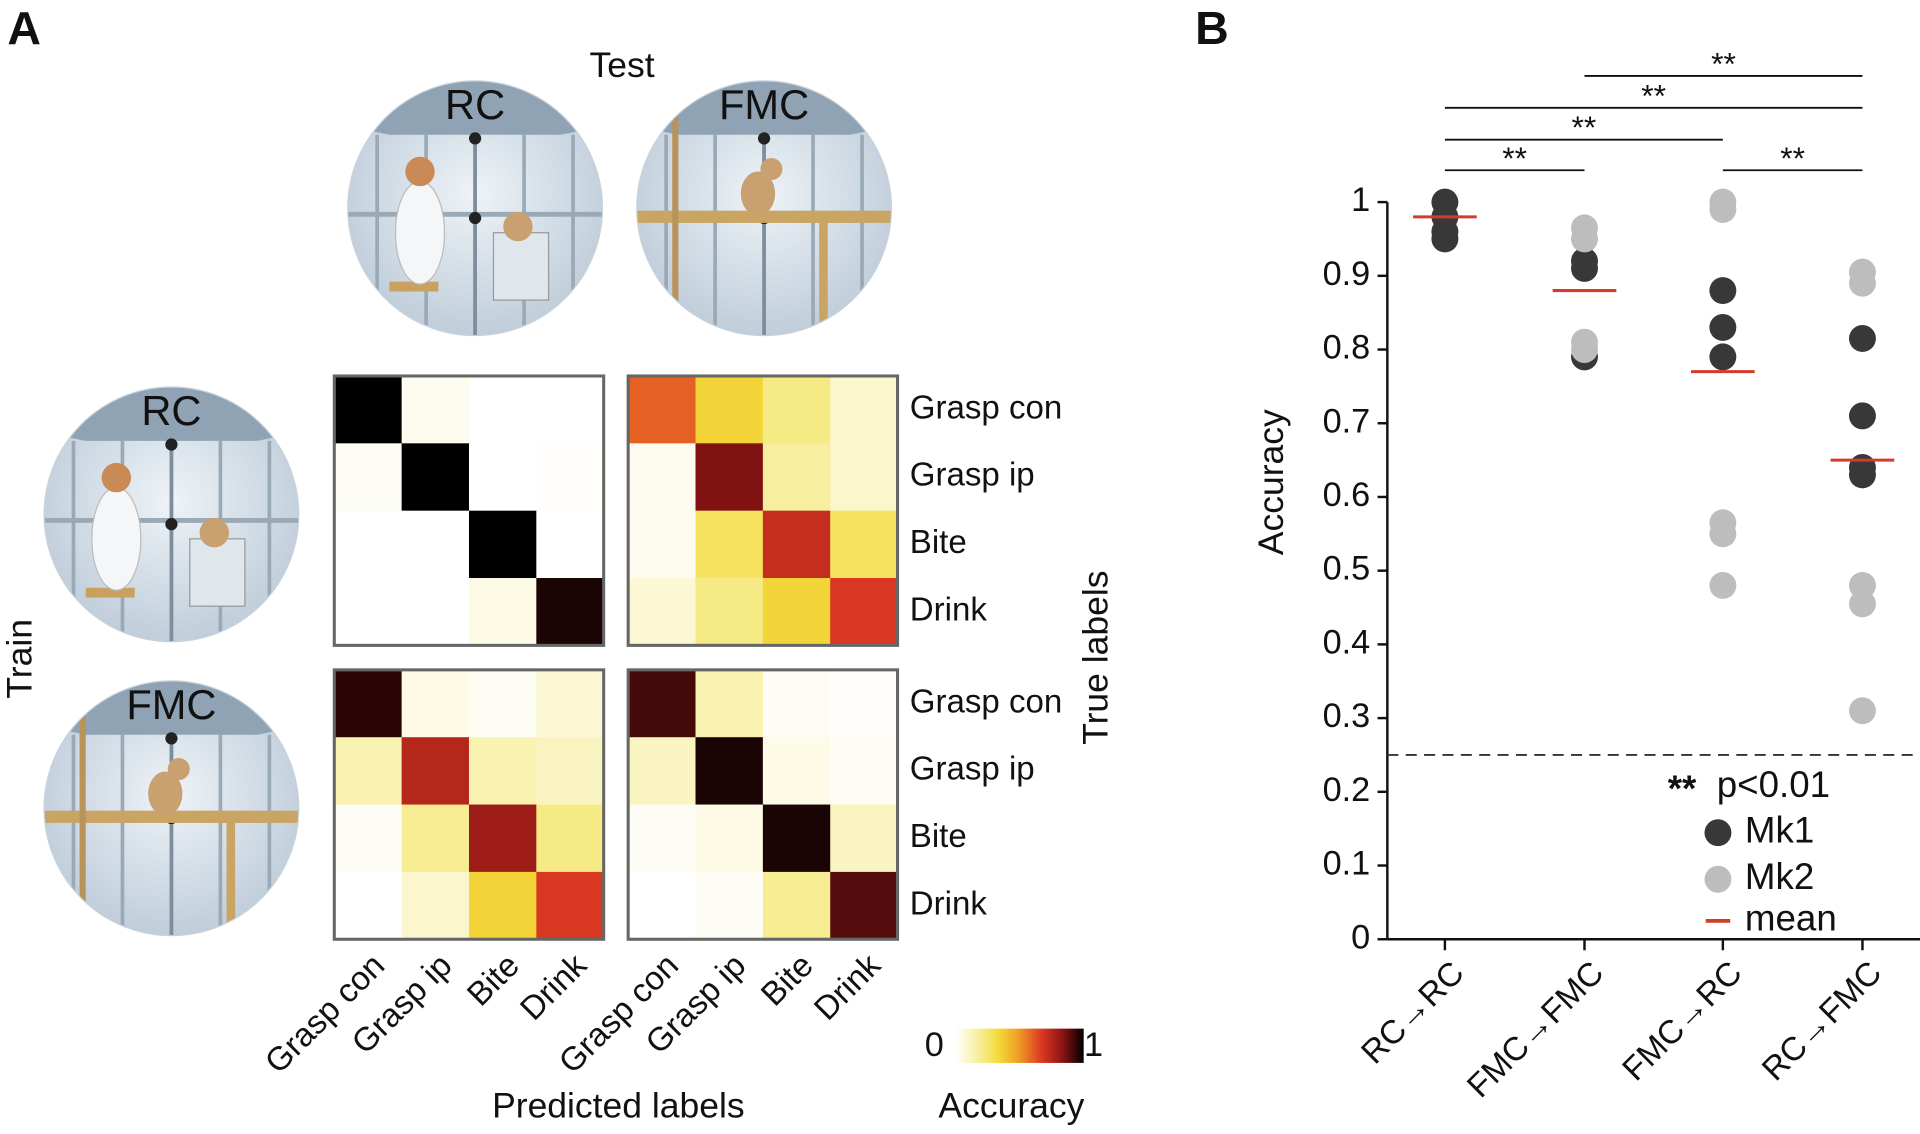 Image resolution: width=1920 pixels, height=1134 pixels. Describe the element at coordinates (178, 769) in the screenshot. I see `monkey-head` at that location.